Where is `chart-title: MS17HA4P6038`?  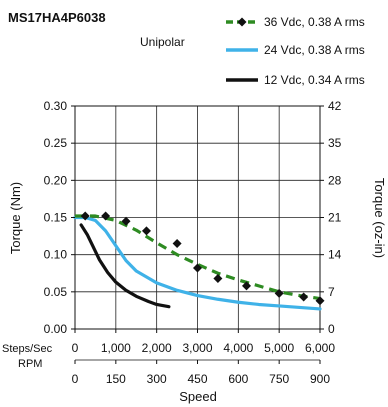
chart-title: MS17HA4P6038 is located at coordinates (57, 17).